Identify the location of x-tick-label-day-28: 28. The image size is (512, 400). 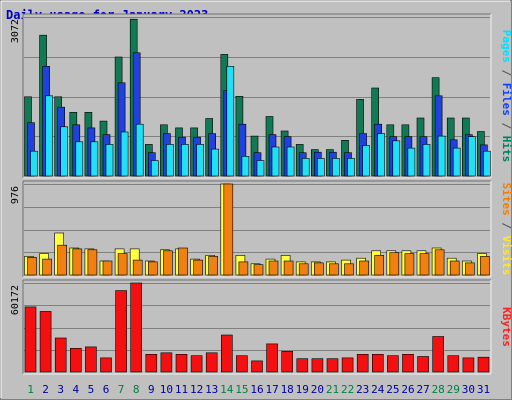
(438, 389).